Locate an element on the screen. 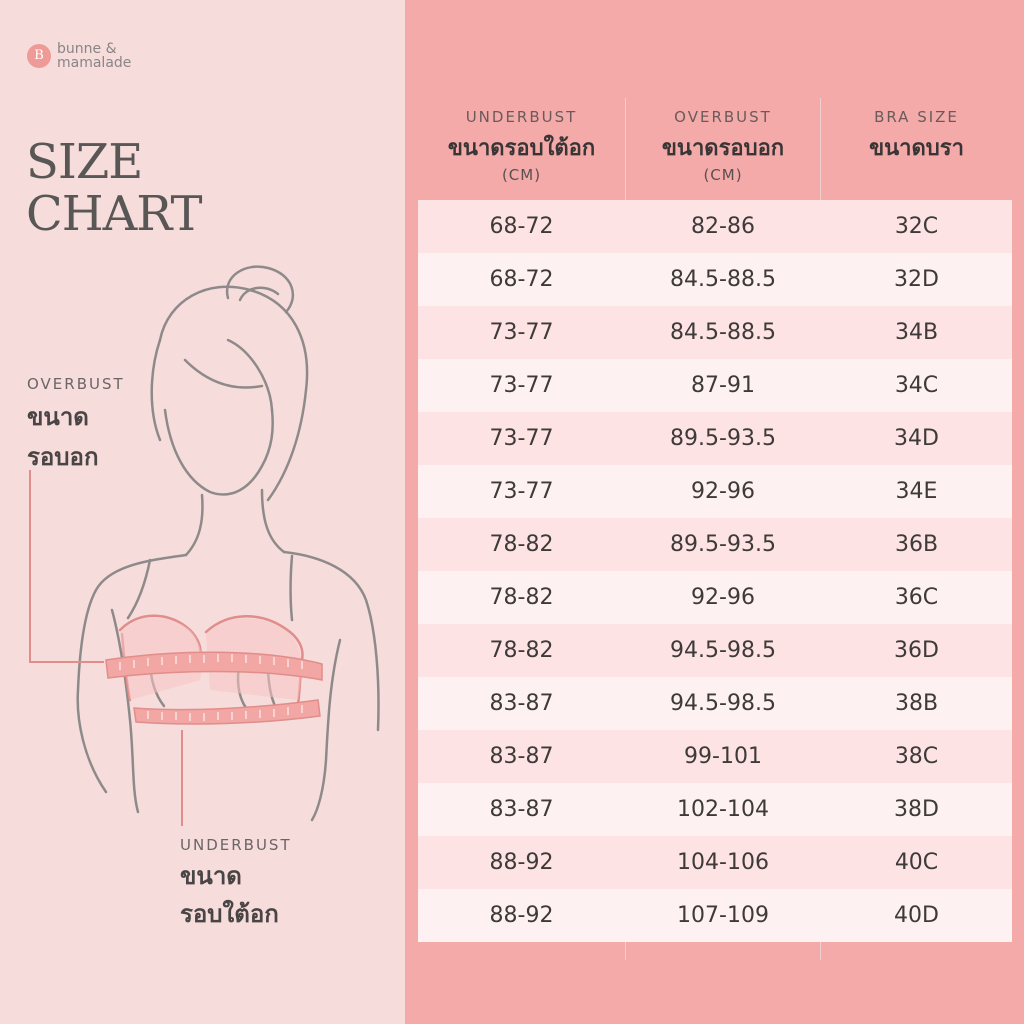 The width and height of the screenshot is (1024, 1024). cell-bra-size: 34B is located at coordinates (916, 332).